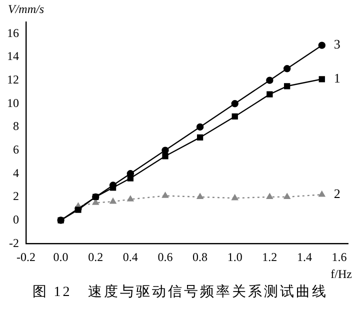  Describe the element at coordinates (270, 257) in the screenshot. I see `x-tick-label: 1.2` at that location.